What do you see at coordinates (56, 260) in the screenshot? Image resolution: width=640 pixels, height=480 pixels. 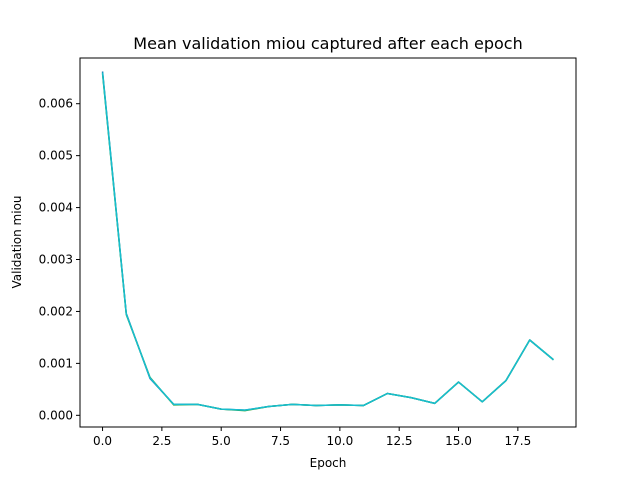 I see `y-tick-label: 0.003` at bounding box center [56, 260].